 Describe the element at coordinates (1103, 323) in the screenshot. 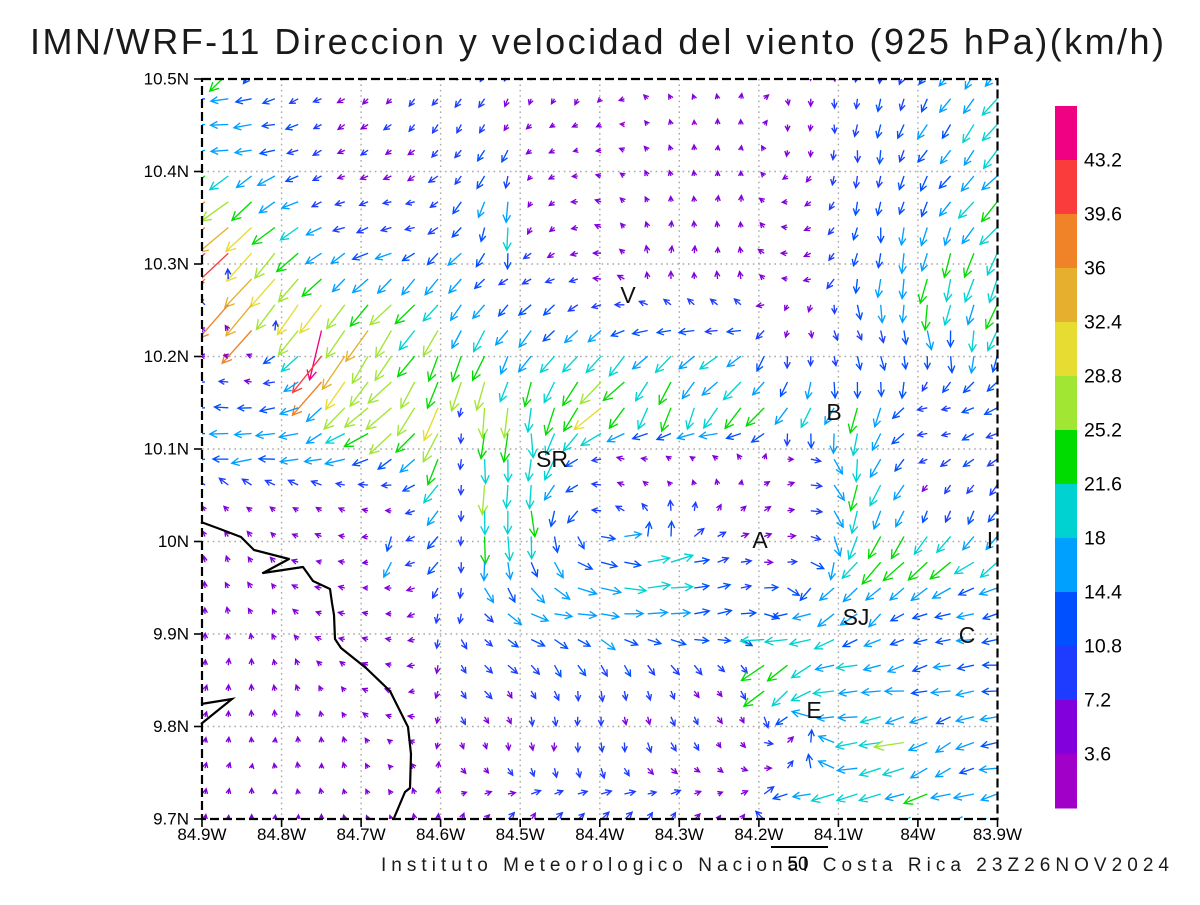

I see `svg-text: 32.4` at that location.